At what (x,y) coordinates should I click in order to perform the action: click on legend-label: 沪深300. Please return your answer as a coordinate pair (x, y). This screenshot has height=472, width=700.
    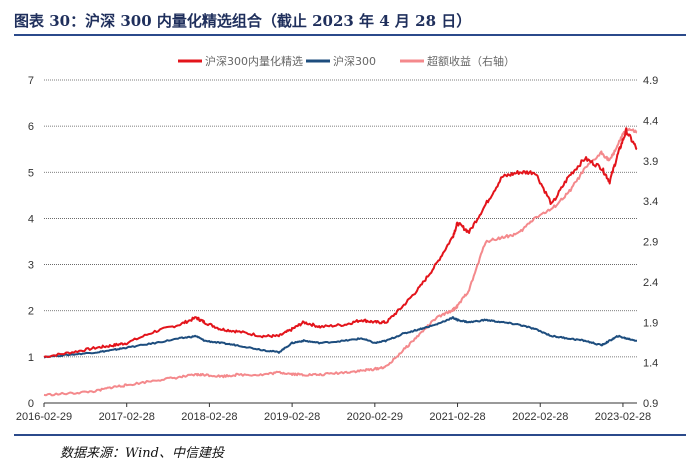
    Looking at the image, I should click on (354, 61).